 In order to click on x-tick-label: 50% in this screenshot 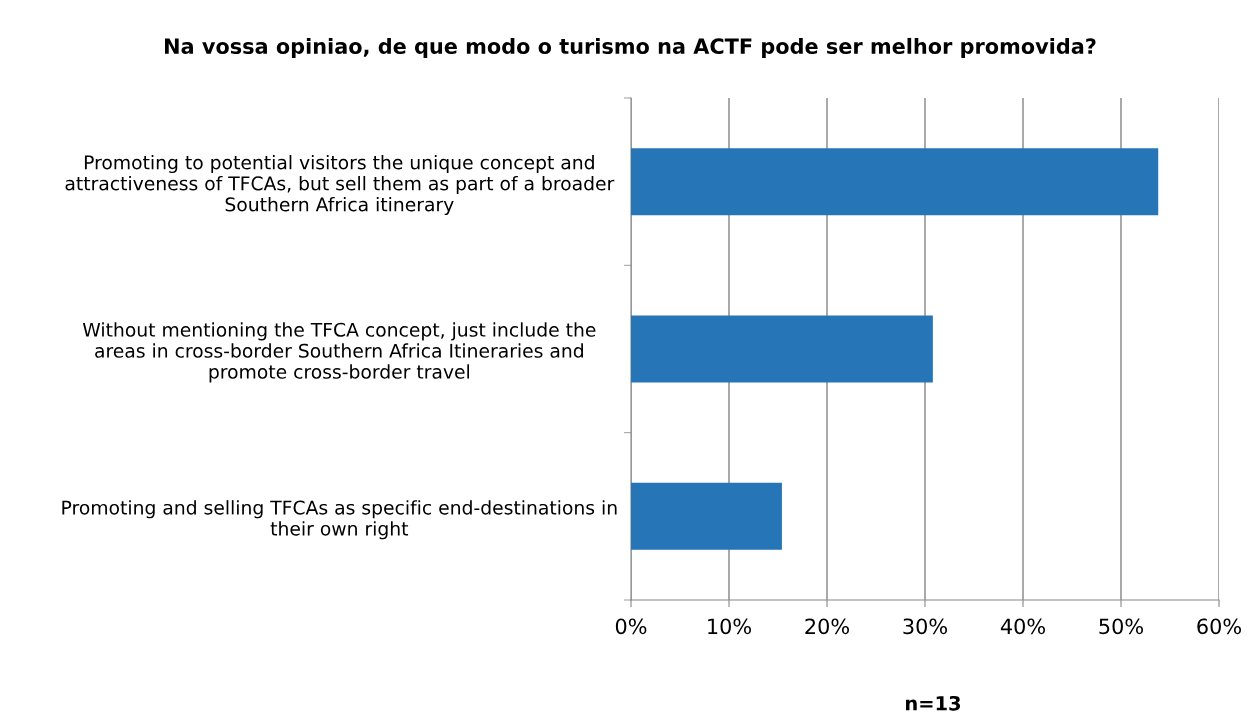, I will do `click(1121, 626)`.